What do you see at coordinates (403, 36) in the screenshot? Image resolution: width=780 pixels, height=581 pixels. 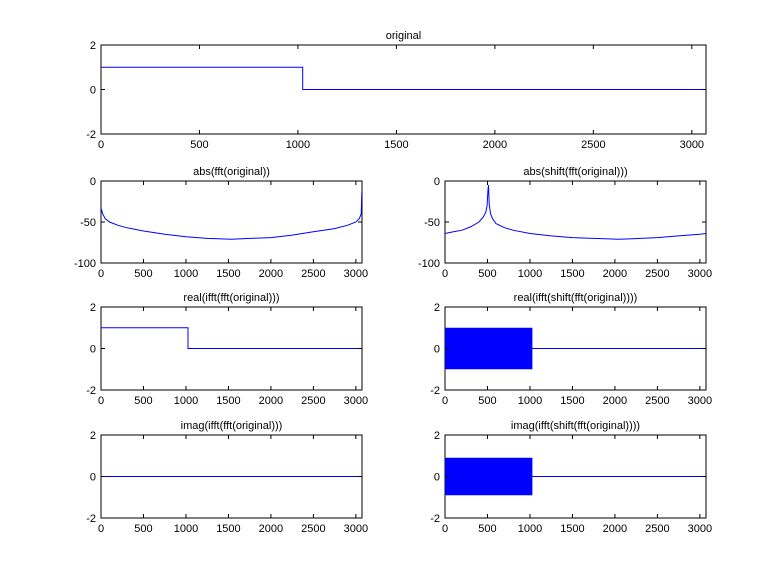 I see `subplot-title: original` at bounding box center [403, 36].